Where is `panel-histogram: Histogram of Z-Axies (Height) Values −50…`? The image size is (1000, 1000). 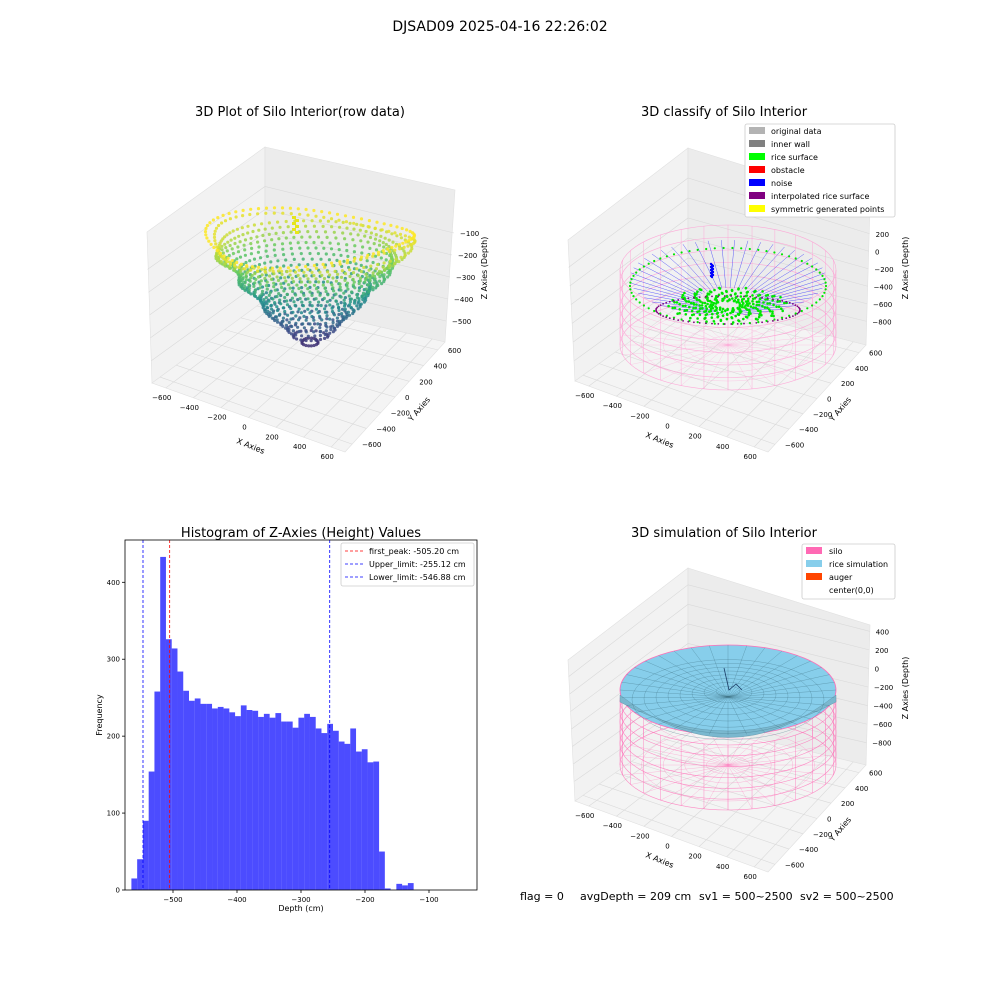
panel-histogram: Histogram of Z-Axies (Height) Values −50… is located at coordinates (286, 719).